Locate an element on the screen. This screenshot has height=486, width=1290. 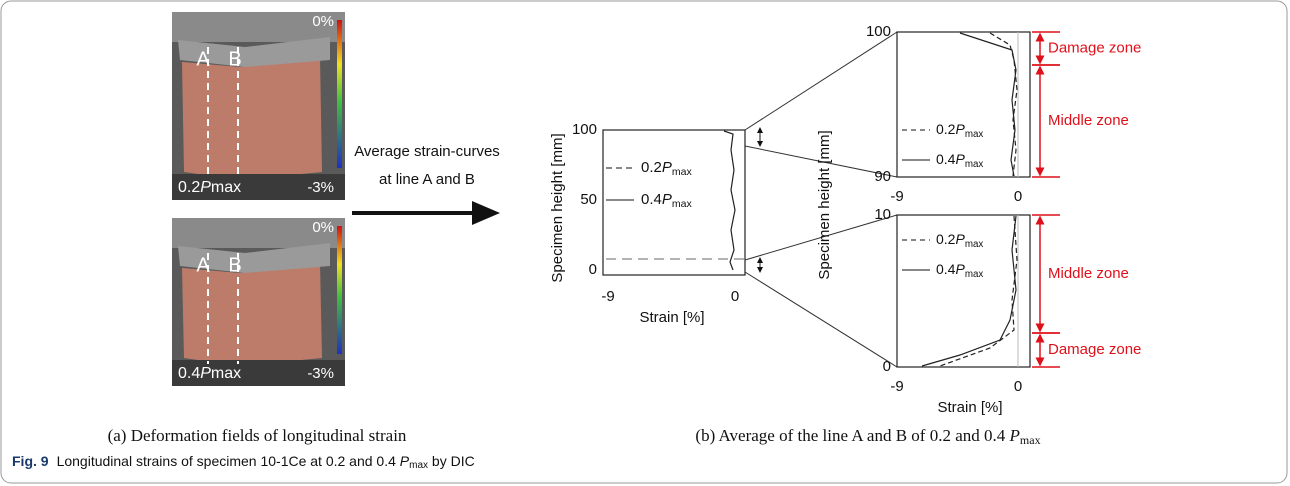
arrow-text: at line A and B is located at coordinates (427, 179).